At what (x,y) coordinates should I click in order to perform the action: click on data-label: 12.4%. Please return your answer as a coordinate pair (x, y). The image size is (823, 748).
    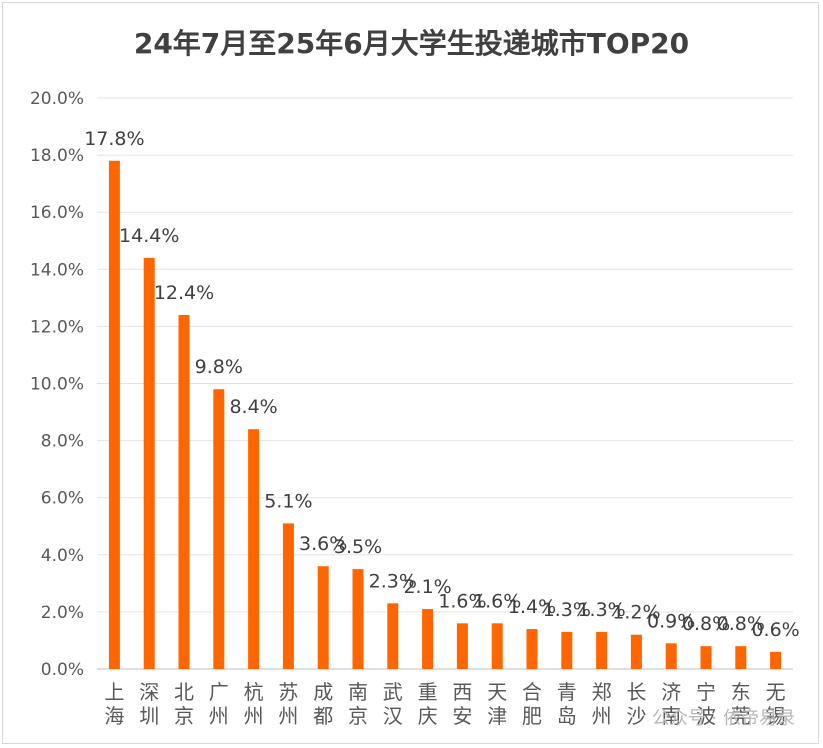
    Looking at the image, I should click on (184, 293).